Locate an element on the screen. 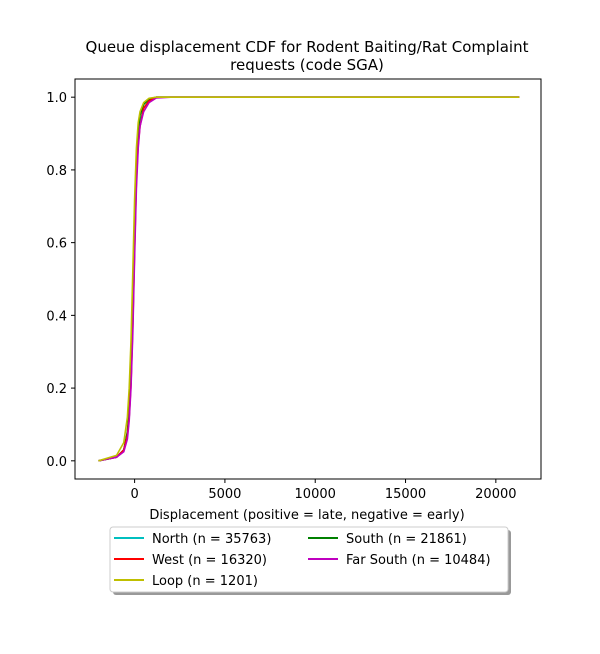 This screenshot has width=600, height=654. y-tick-label-2: 0.4 is located at coordinates (56, 316).